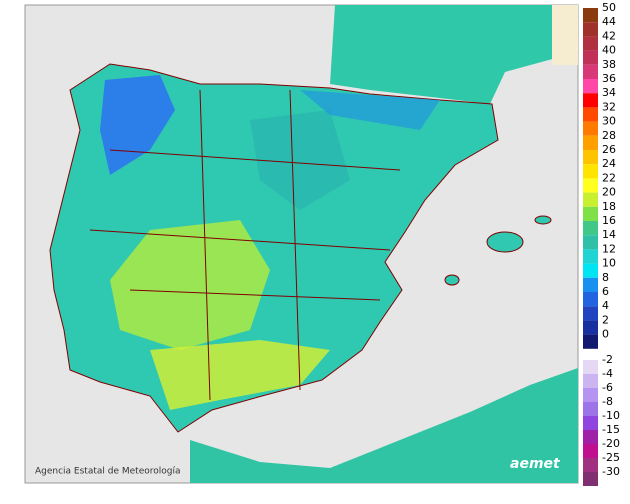 Image resolution: width=630 pixels, height=504 pixels. What do you see at coordinates (609, 206) in the screenshot?
I see `legend-label: 18` at bounding box center [609, 206].